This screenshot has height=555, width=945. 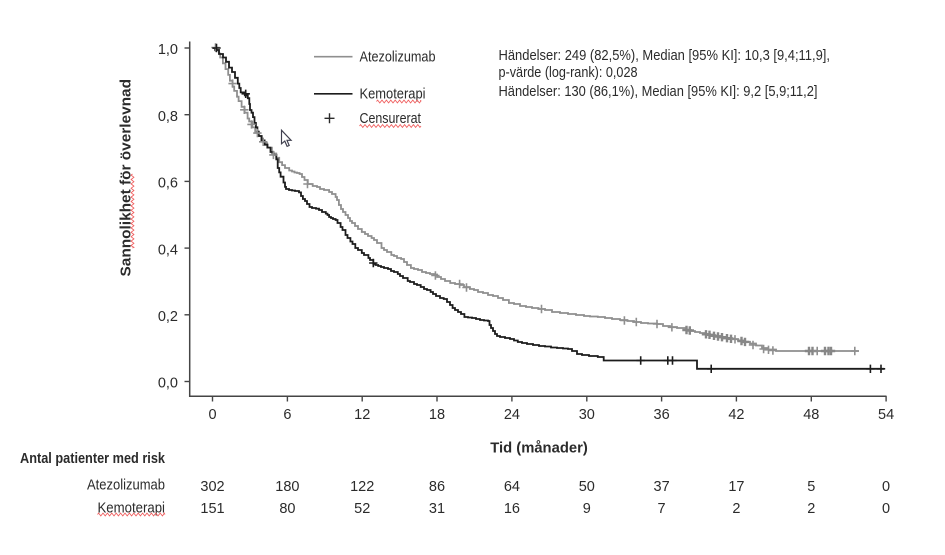 What do you see at coordinates (168, 117) in the screenshot?
I see `svg-text: 0,8` at bounding box center [168, 117].